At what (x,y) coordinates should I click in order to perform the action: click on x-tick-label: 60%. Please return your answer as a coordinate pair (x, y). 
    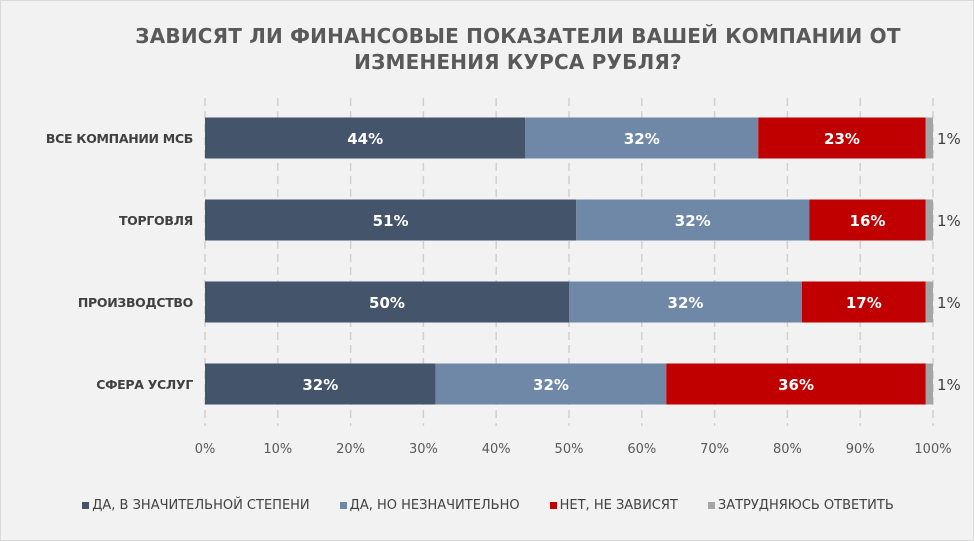
    Looking at the image, I should click on (641, 449).